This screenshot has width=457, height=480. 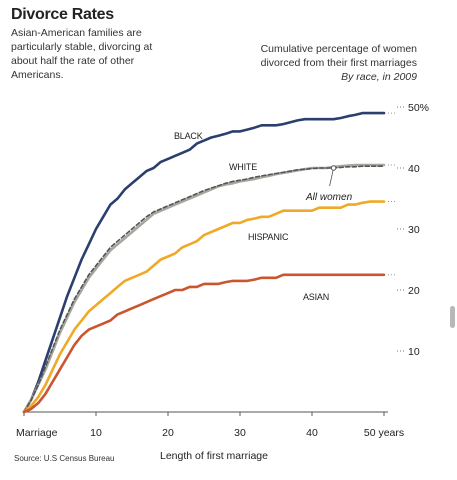 I want to click on description-line-2: divorced from their first marriages, so click(x=338, y=63).